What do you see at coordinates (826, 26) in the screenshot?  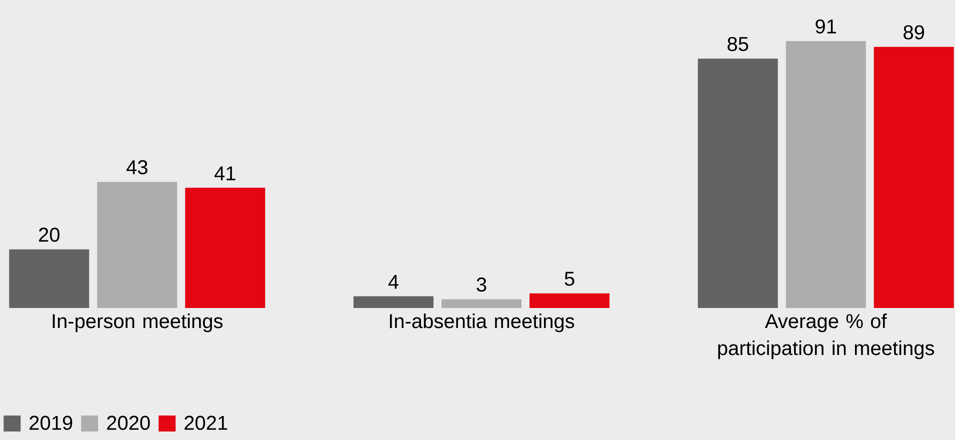 I see `data-label: 91` at bounding box center [826, 26].